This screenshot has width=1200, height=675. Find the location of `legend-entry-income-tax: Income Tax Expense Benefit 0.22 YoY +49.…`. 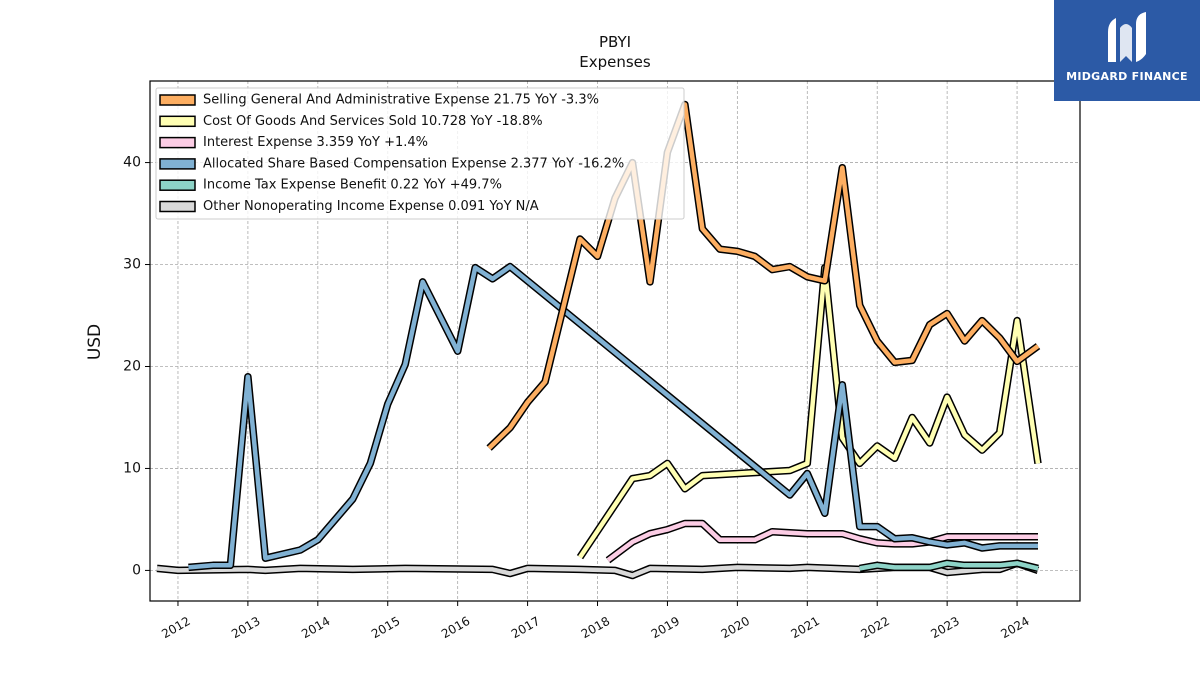

legend-entry-income-tax: Income Tax Expense Benefit 0.22 YoY +49.… is located at coordinates (330, 185).